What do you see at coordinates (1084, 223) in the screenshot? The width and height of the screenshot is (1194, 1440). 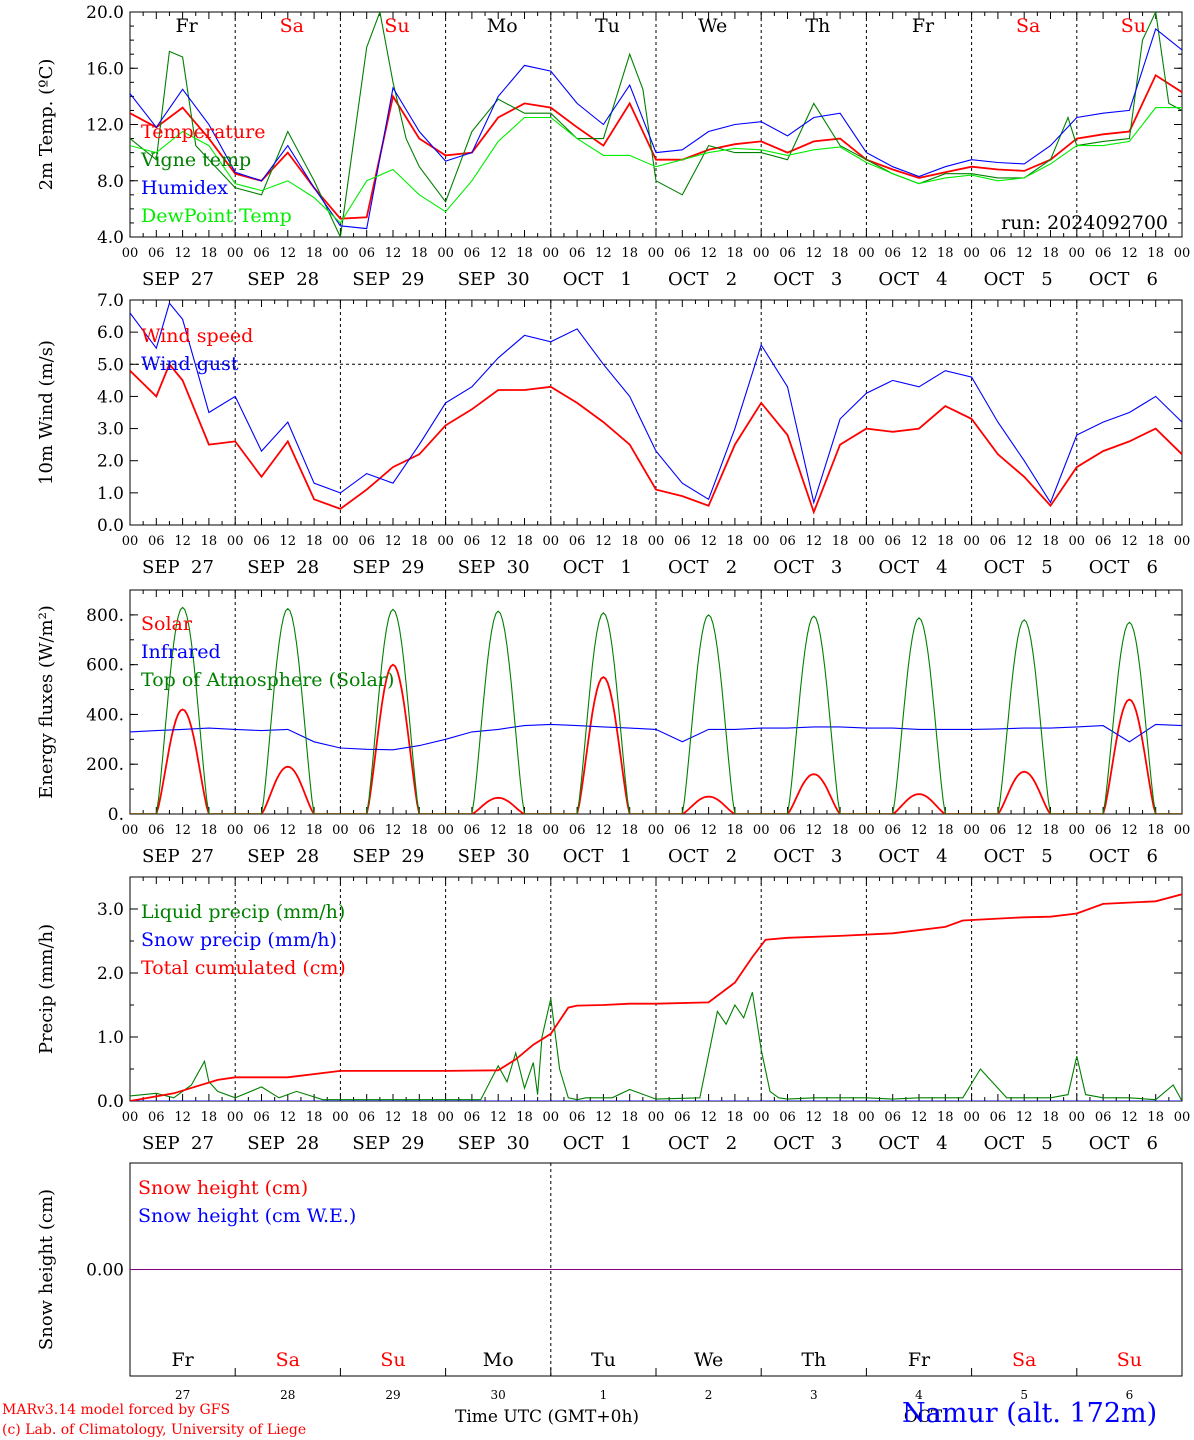 I see `run-label: run: 2024092700` at bounding box center [1084, 223].